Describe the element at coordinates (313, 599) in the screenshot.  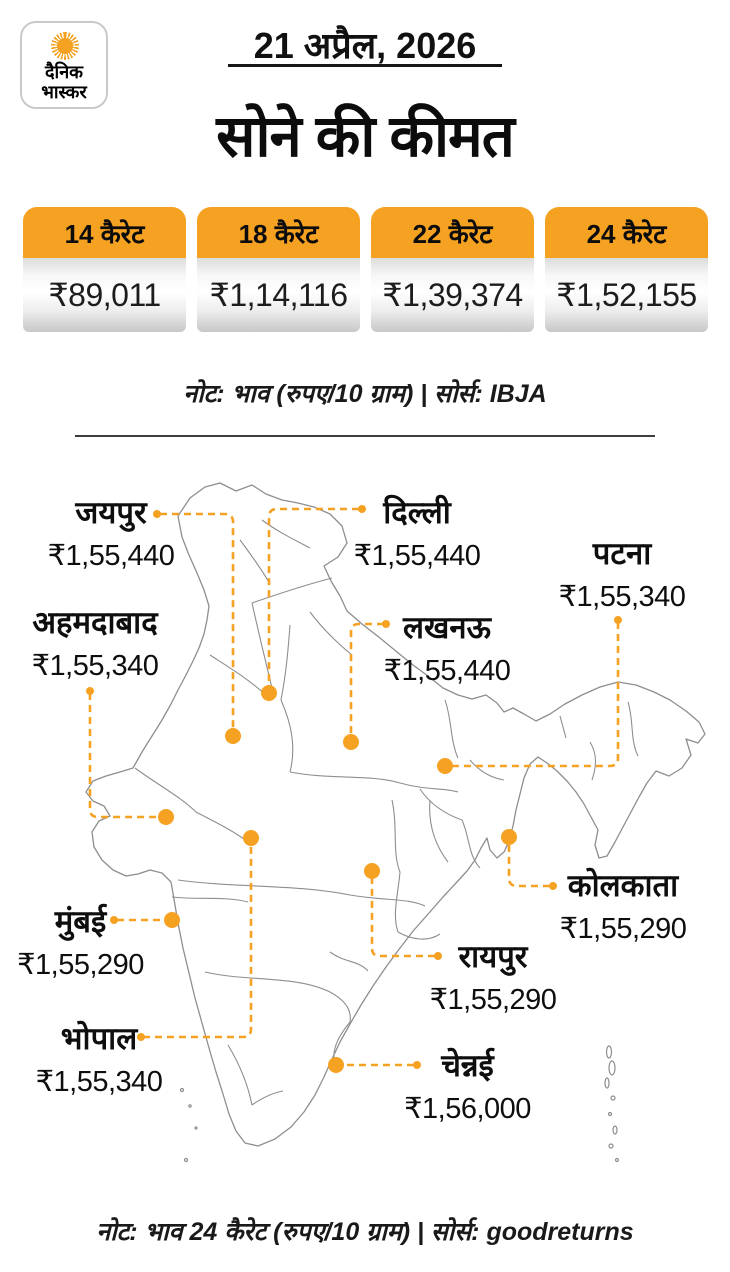
I see `leader-delhi` at that location.